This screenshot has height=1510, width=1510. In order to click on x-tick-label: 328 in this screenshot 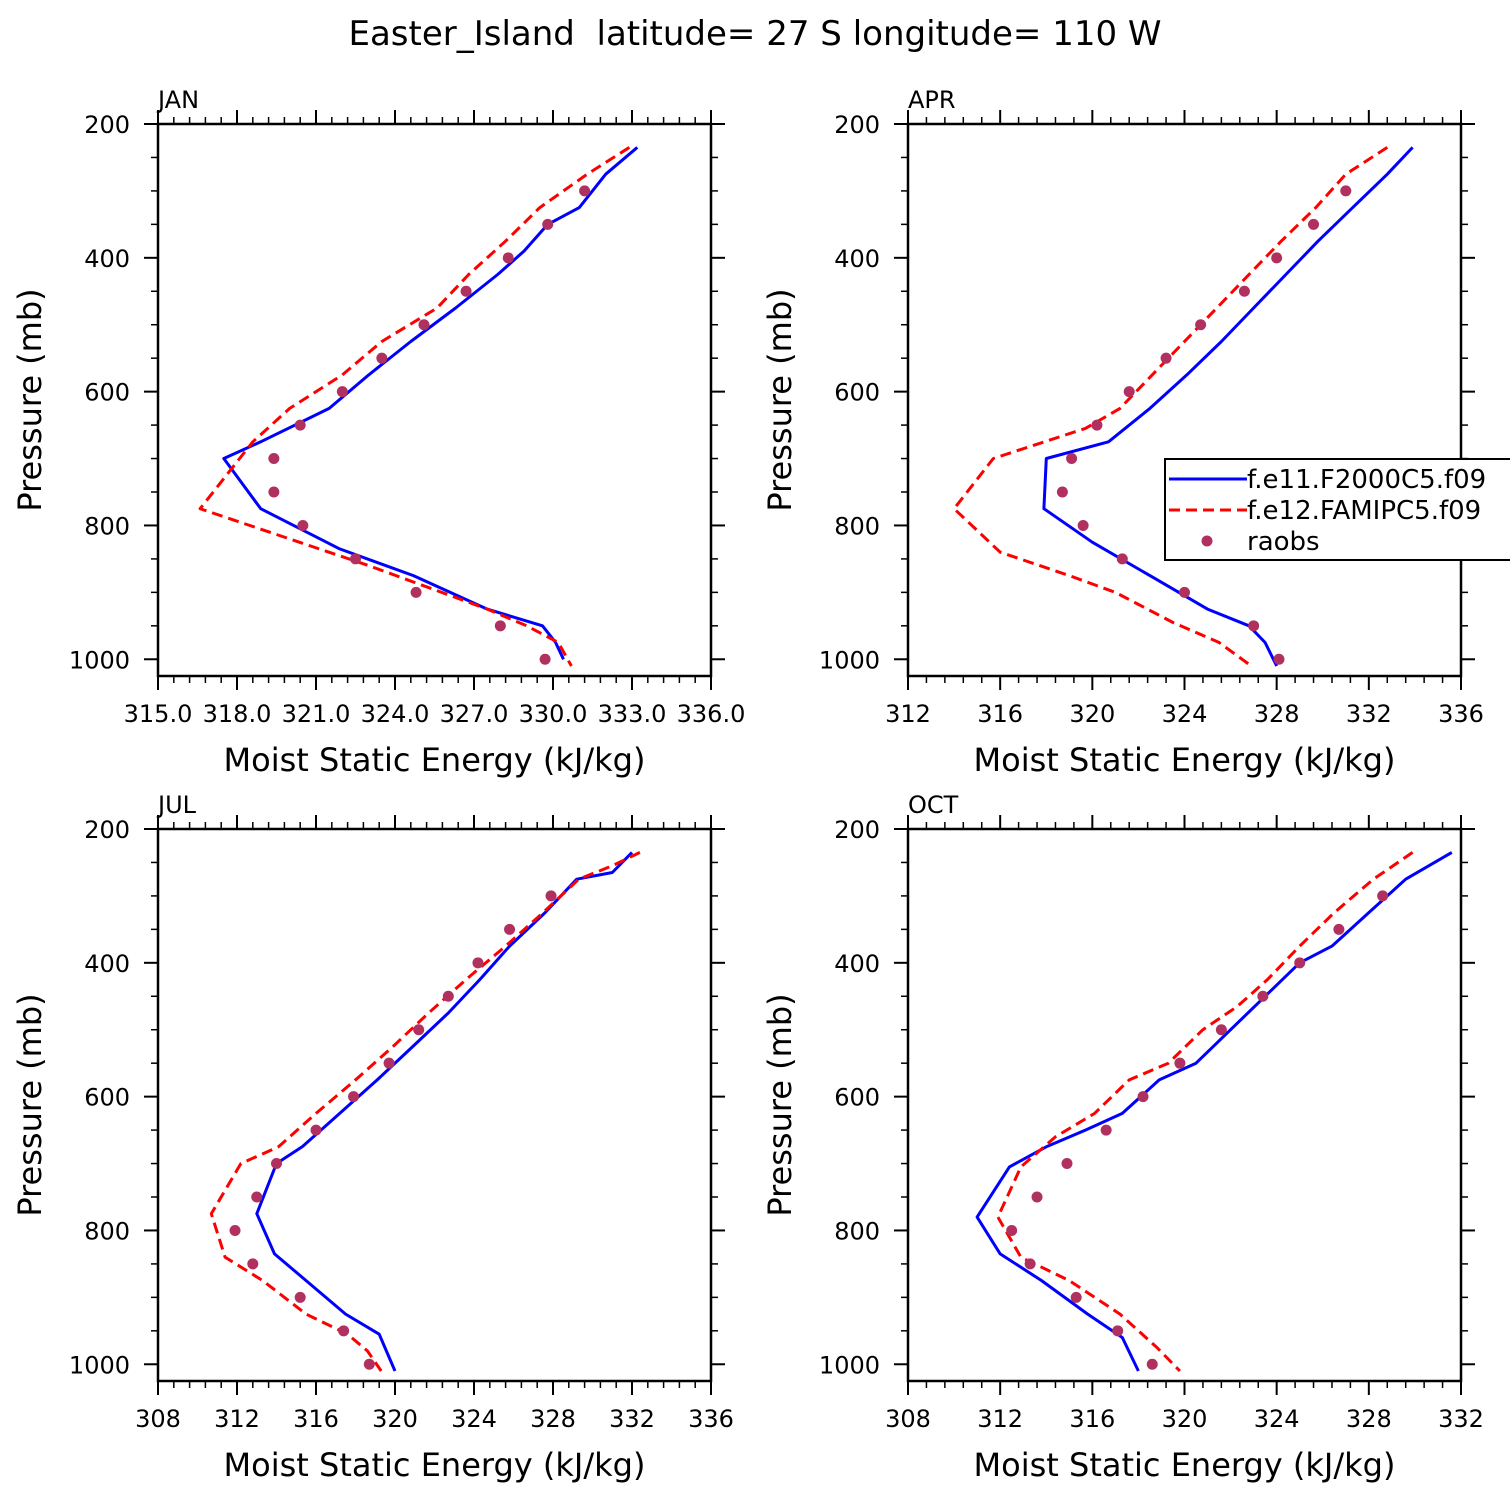, I will do `click(1369, 1419)`.